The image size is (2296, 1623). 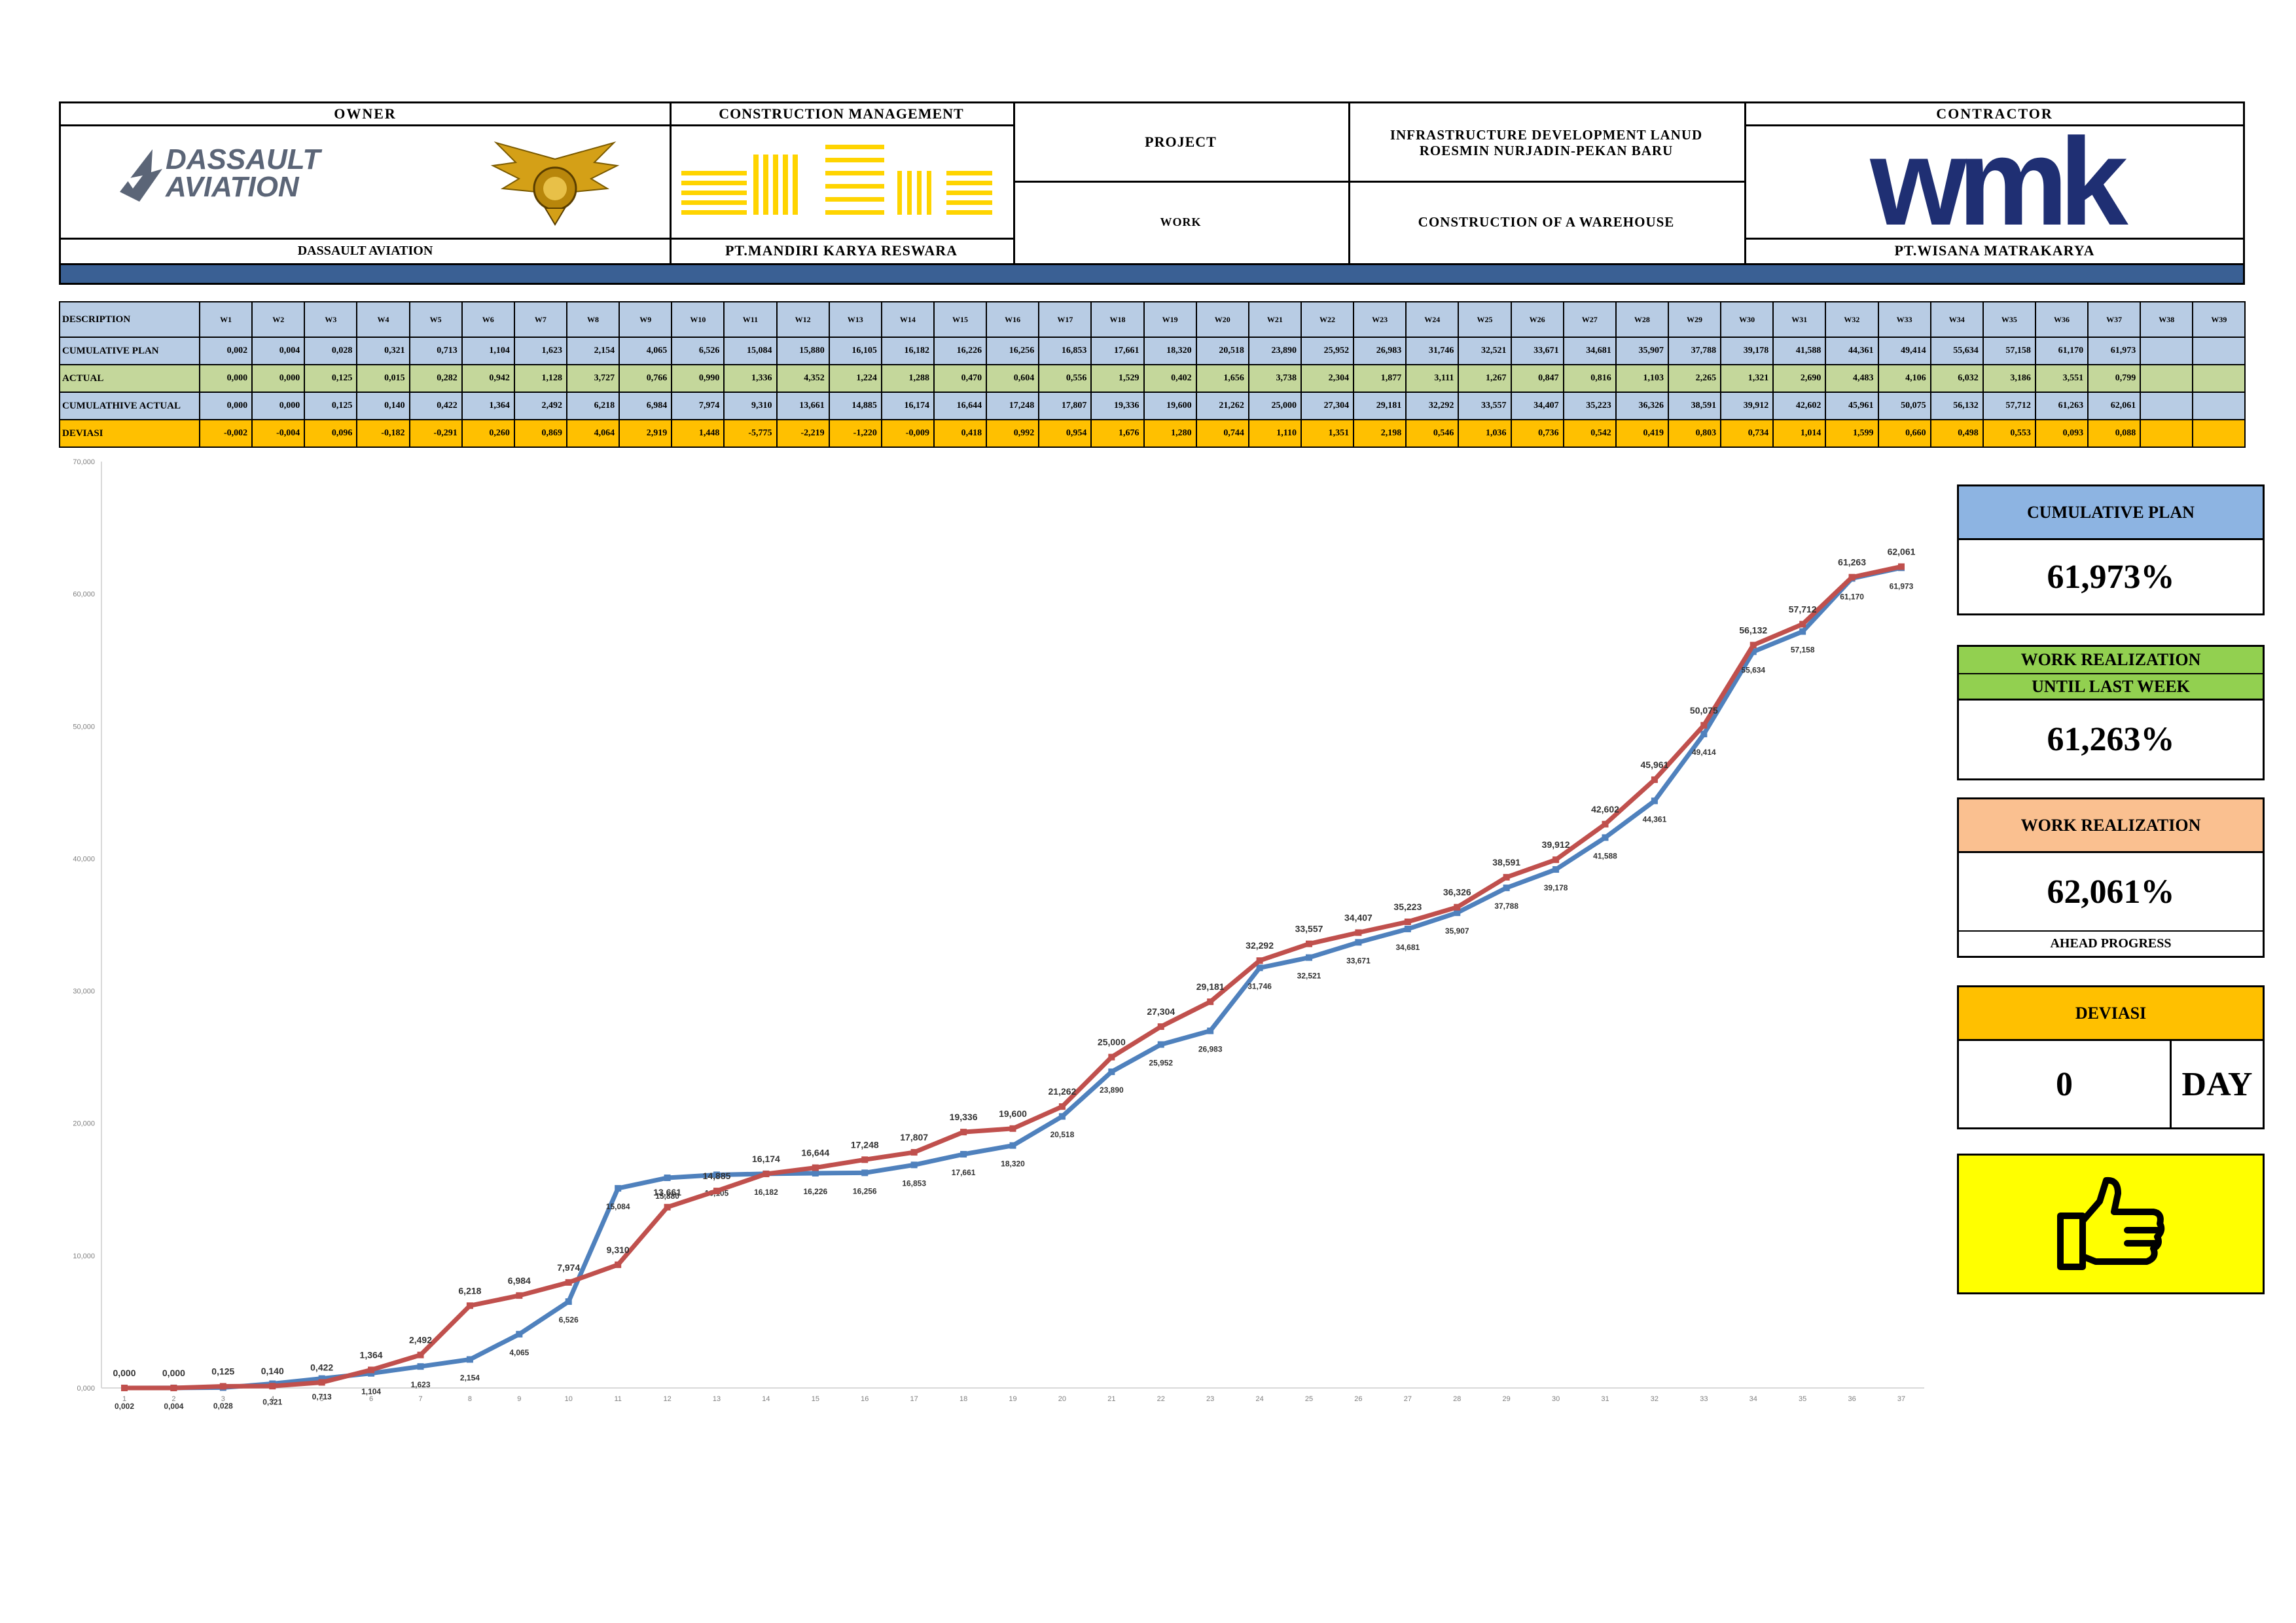 What do you see at coordinates (1327, 406) in the screenshot?
I see `table-cell: 27,304` at bounding box center [1327, 406].